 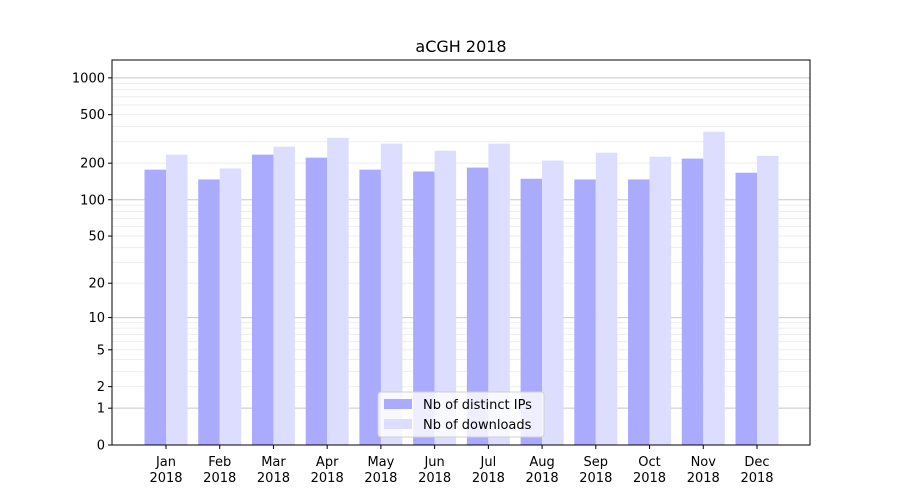 What do you see at coordinates (380, 462) in the screenshot?
I see `x-tick-label-line: May` at bounding box center [380, 462].